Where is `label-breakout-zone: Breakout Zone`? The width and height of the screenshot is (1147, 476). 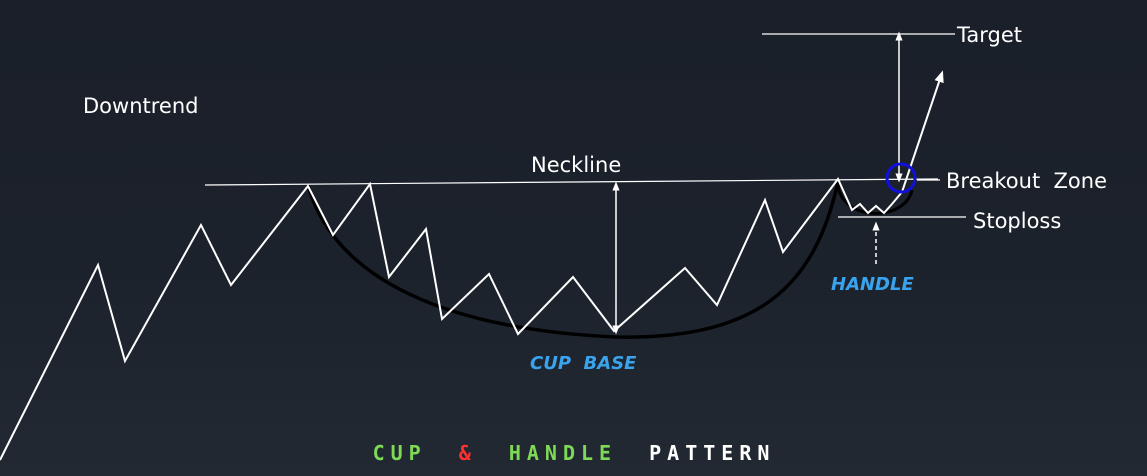
label-breakout-zone: Breakout Zone is located at coordinates (1026, 181).